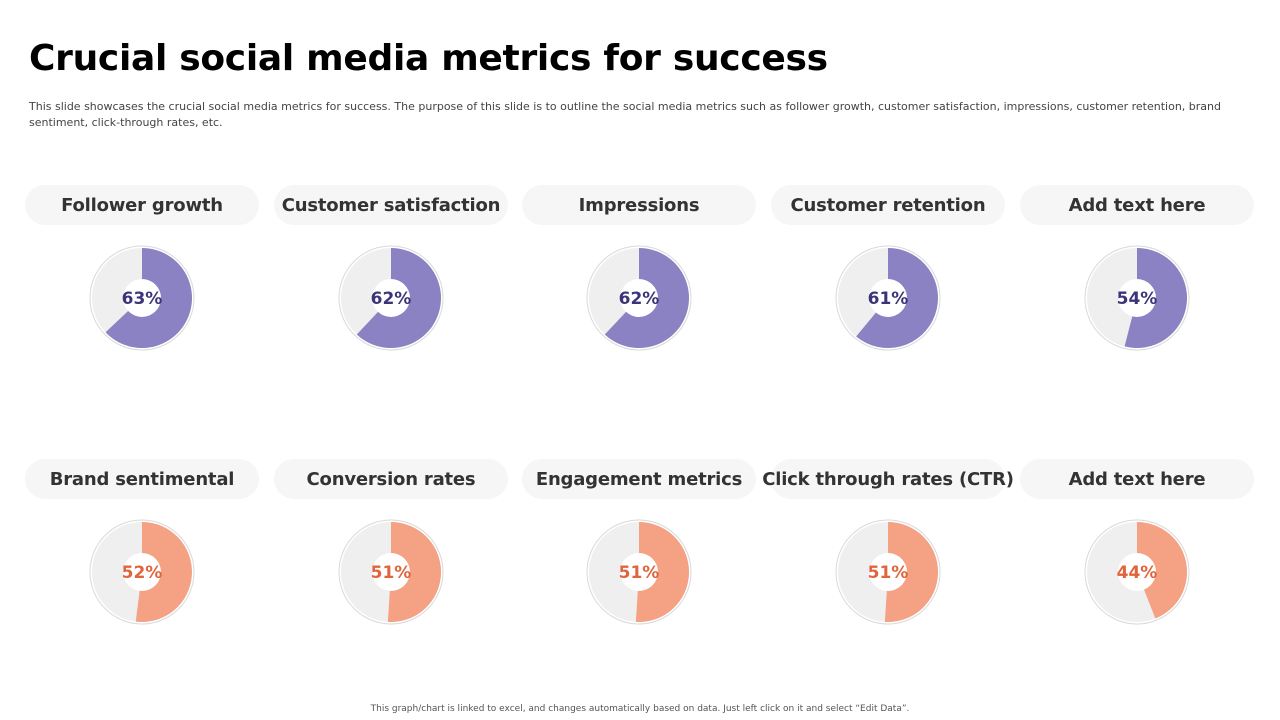 The image size is (1280, 720). I want to click on metric-card: Customer satisfaction 62%, so click(391, 285).